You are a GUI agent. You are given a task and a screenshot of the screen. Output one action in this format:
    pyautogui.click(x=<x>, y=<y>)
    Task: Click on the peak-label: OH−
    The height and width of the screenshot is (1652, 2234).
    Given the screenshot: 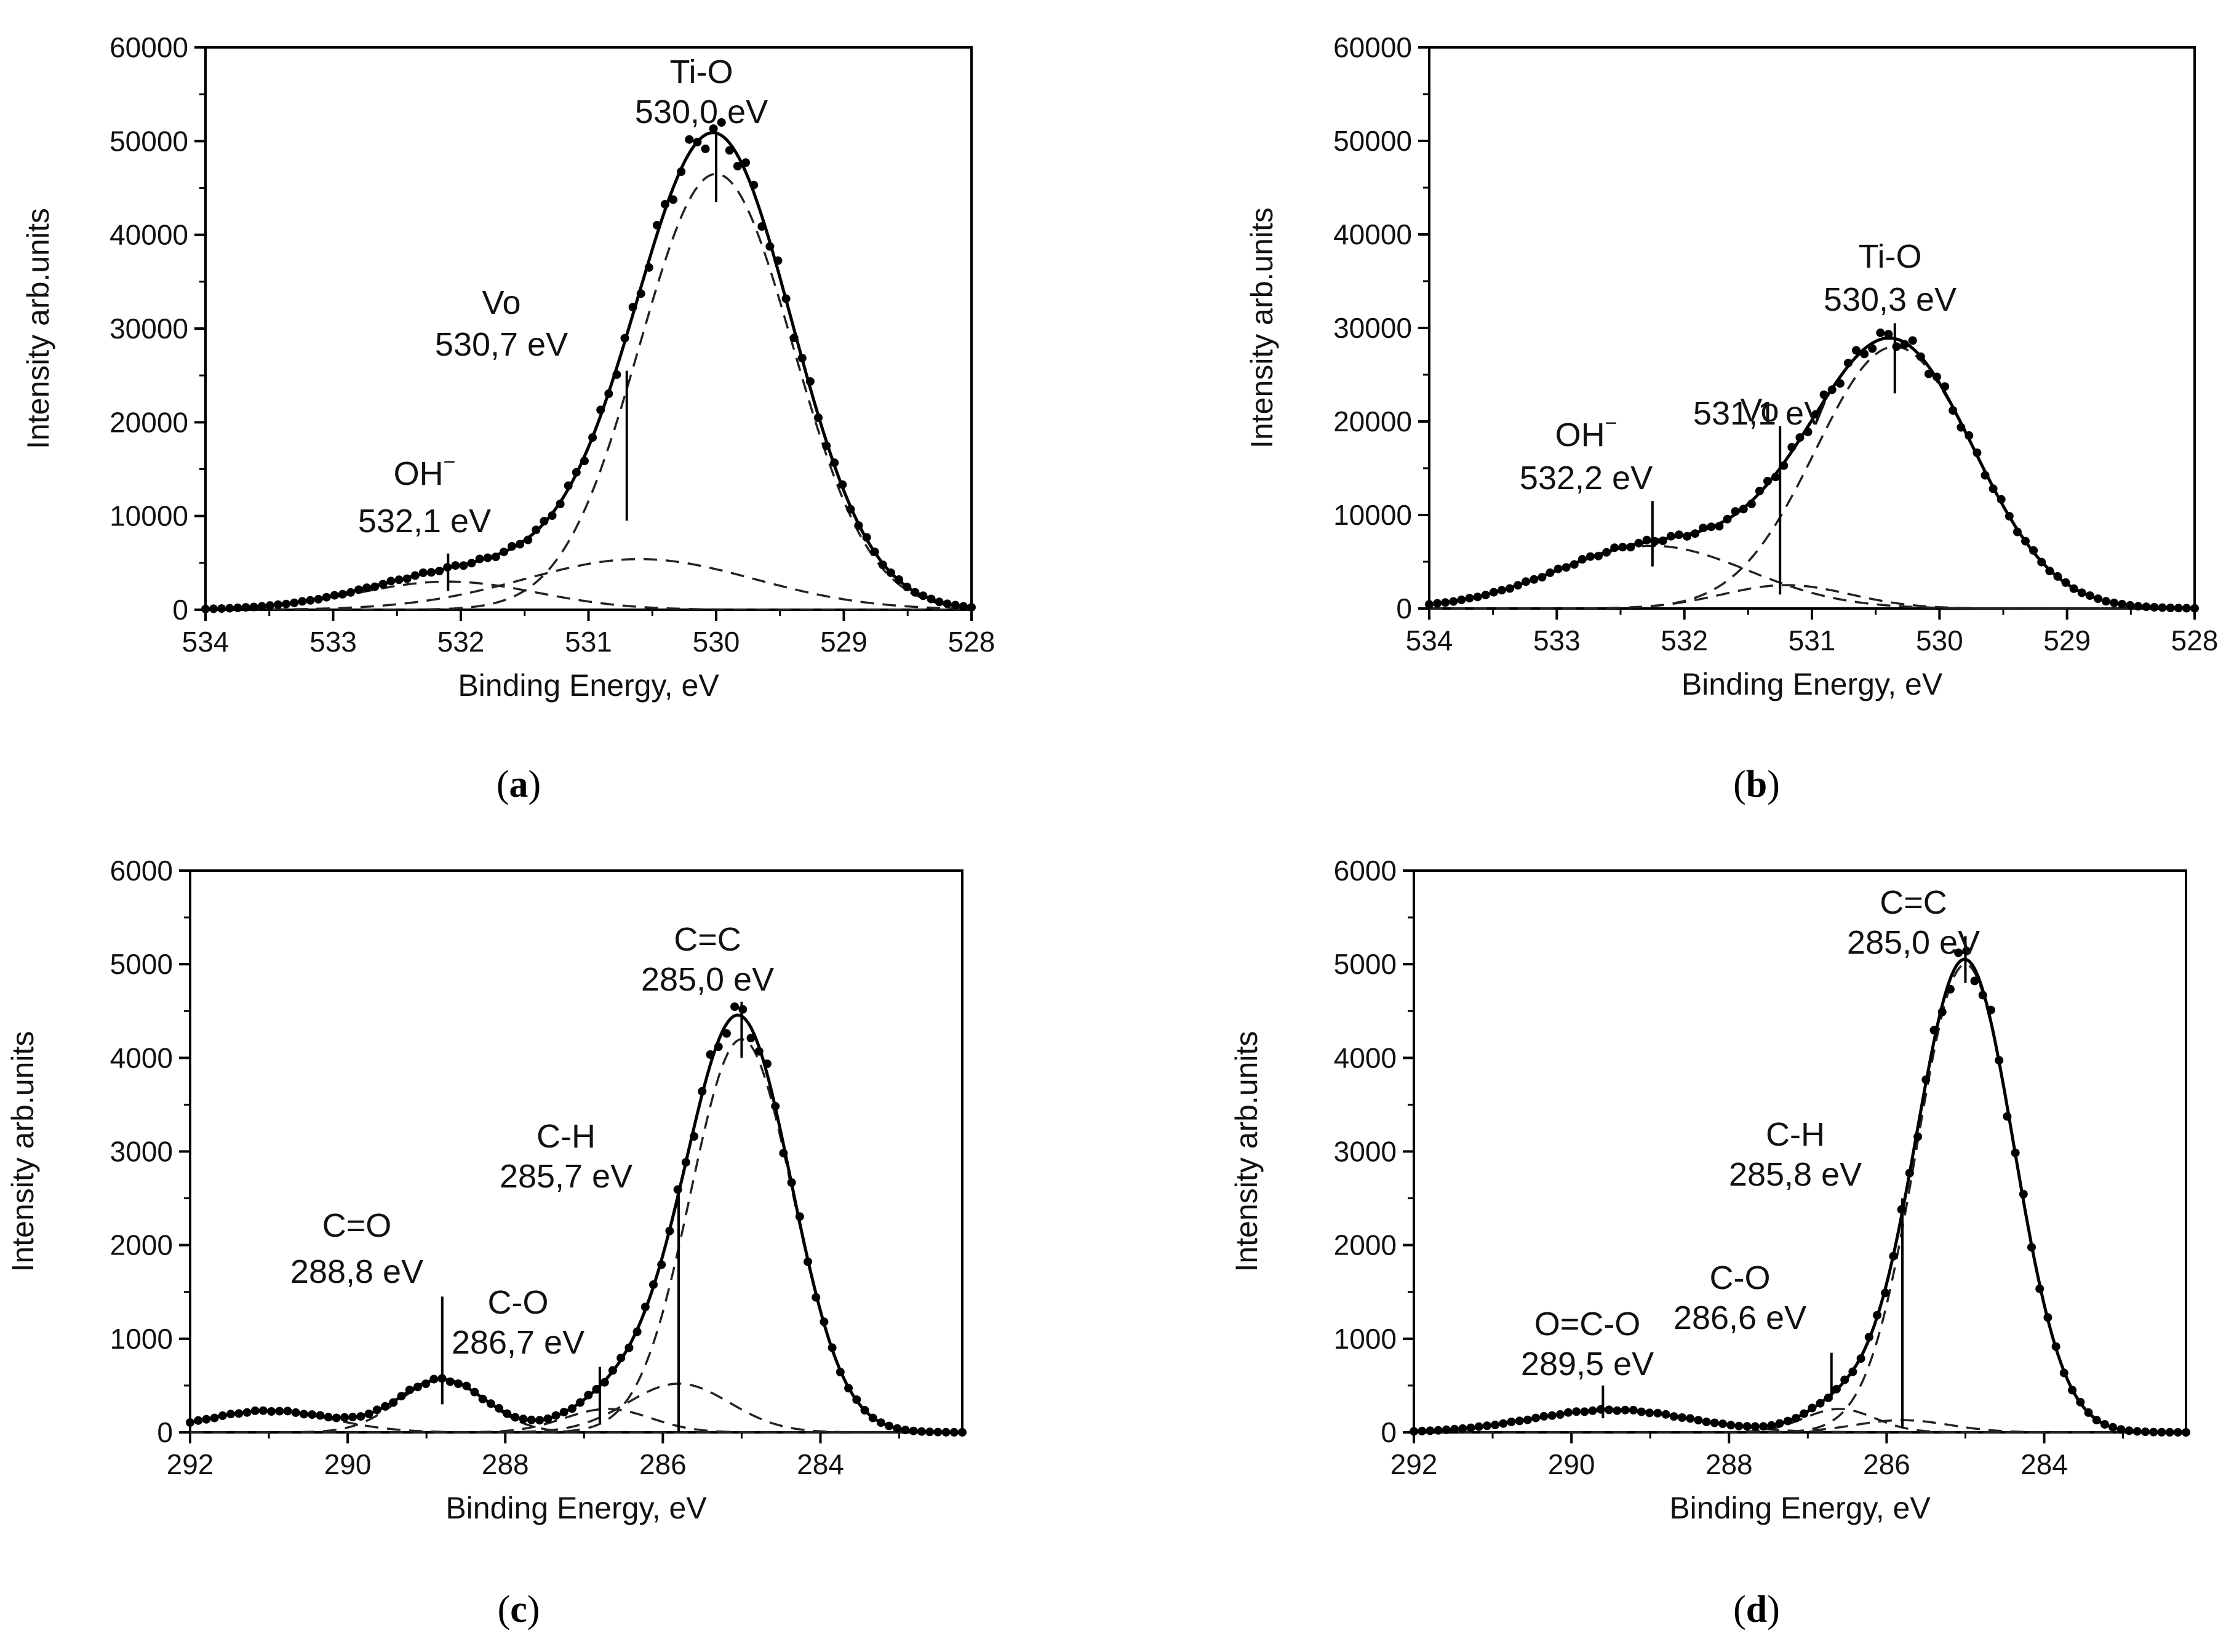 What is the action you would take?
    pyautogui.click(x=1587, y=432)
    